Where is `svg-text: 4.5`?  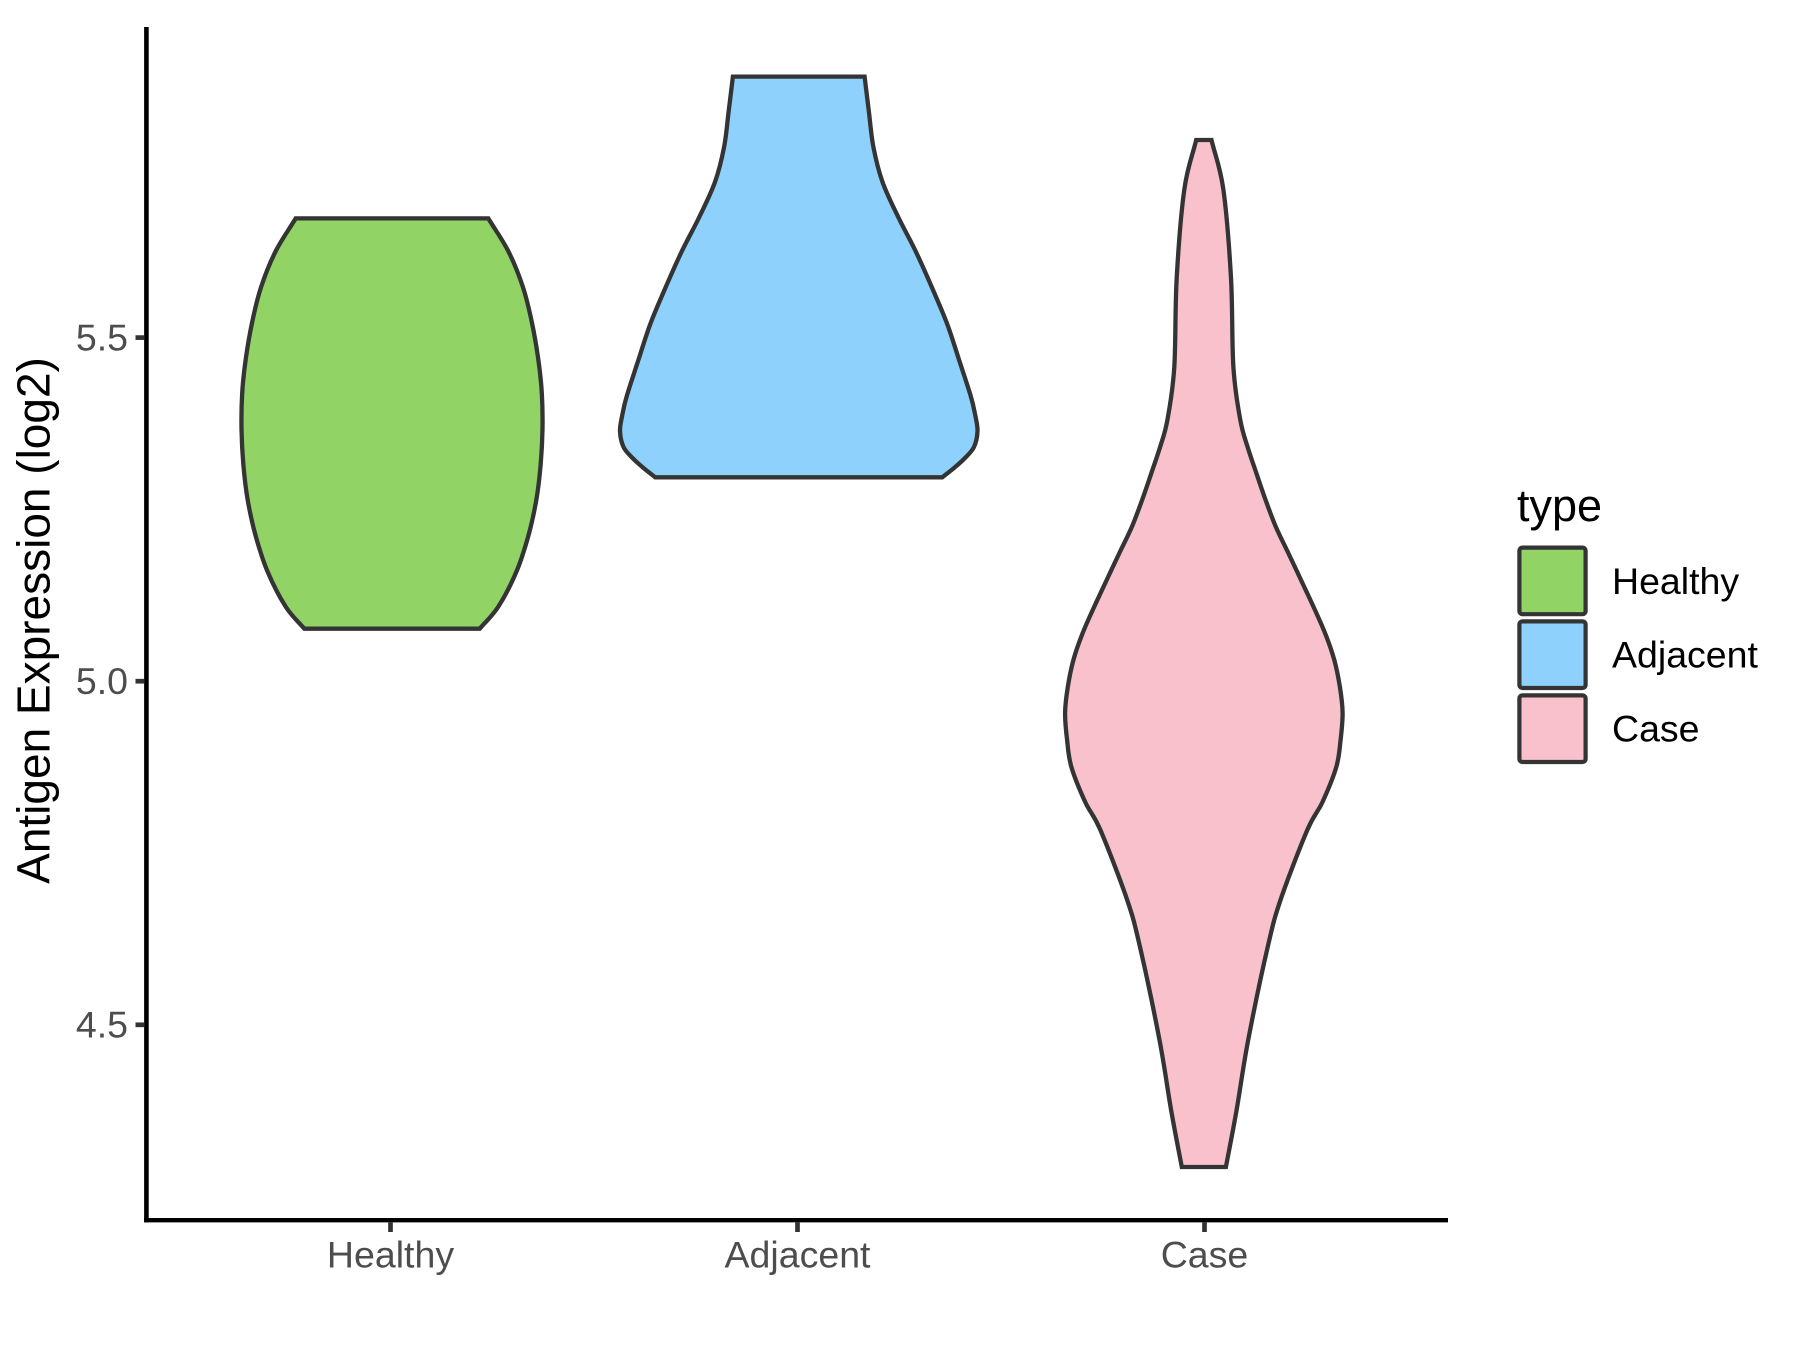 svg-text: 4.5 is located at coordinates (102, 1025).